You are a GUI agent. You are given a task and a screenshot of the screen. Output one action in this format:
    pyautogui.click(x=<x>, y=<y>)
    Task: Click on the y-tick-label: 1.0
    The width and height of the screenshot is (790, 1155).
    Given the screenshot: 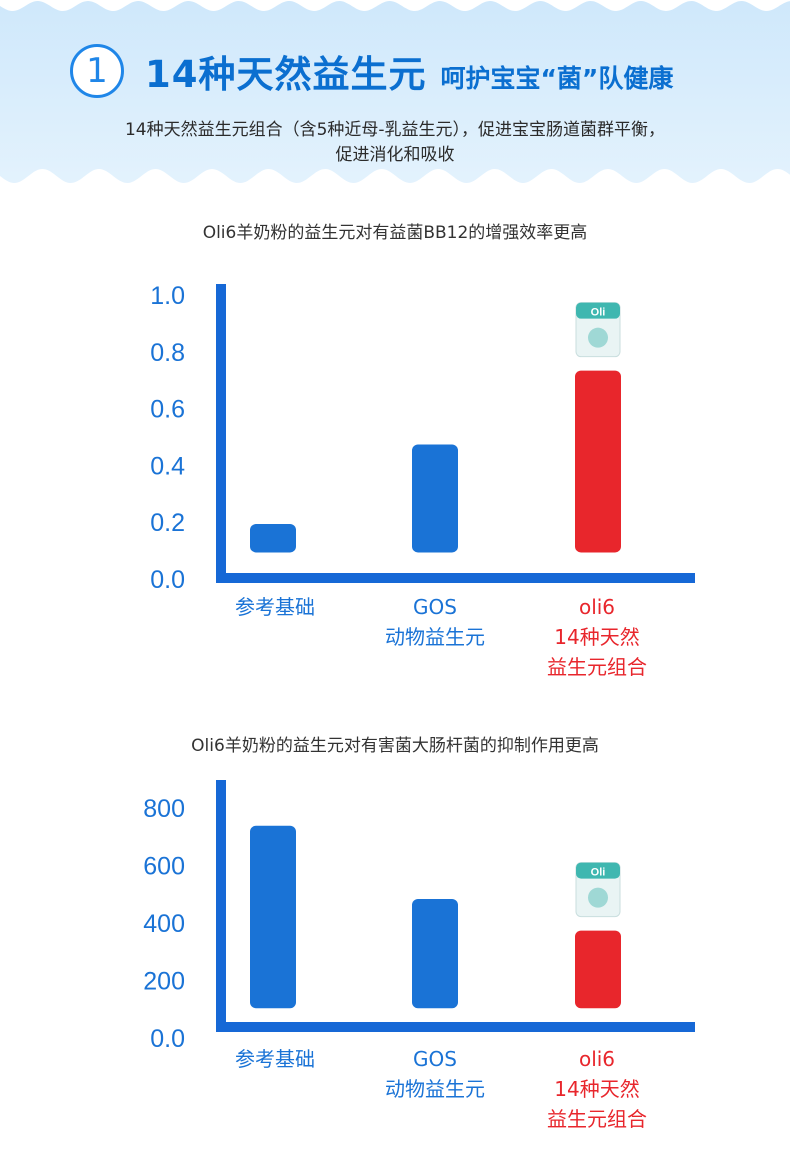 What is the action you would take?
    pyautogui.click(x=167, y=296)
    